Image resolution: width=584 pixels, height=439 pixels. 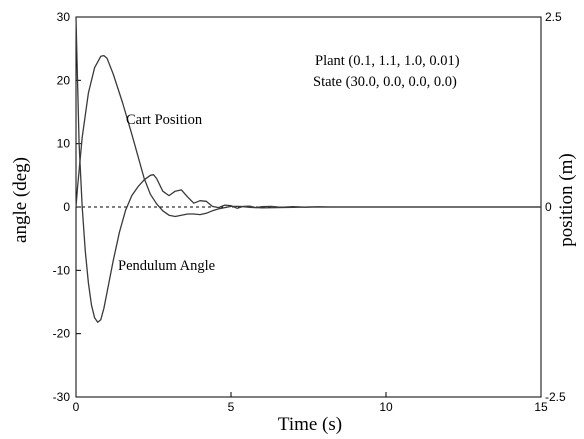 I want to click on left-tick-label: 30, so click(x=64, y=17).